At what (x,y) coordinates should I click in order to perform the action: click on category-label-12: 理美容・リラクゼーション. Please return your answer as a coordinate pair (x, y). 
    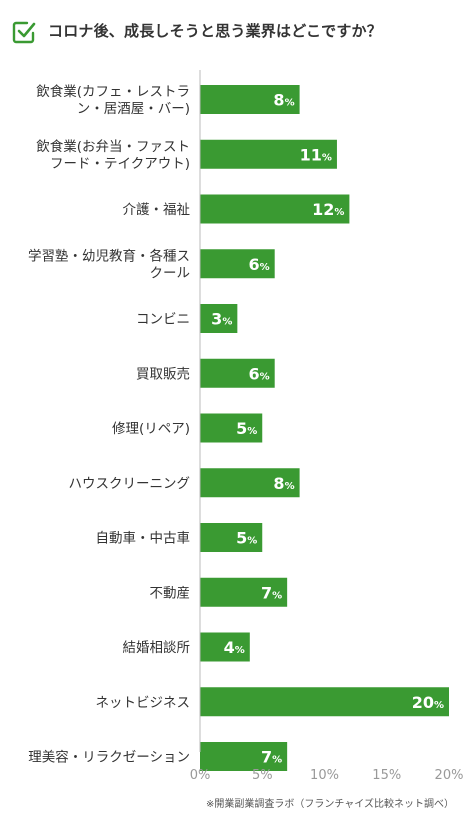
    Looking at the image, I should click on (109, 757).